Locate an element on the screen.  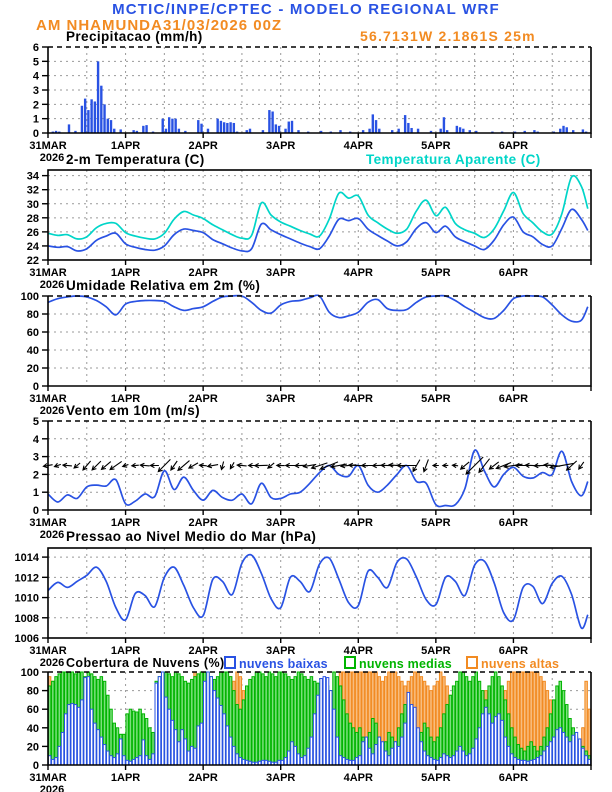
location-coordinates: 56.7131W 2.1861S 25m is located at coordinates (448, 36).